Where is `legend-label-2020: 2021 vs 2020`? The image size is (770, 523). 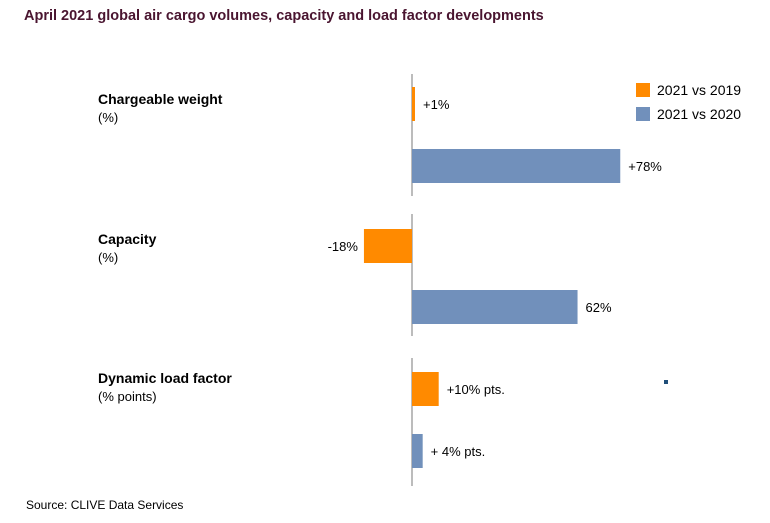 legend-label-2020: 2021 vs 2020 is located at coordinates (699, 114).